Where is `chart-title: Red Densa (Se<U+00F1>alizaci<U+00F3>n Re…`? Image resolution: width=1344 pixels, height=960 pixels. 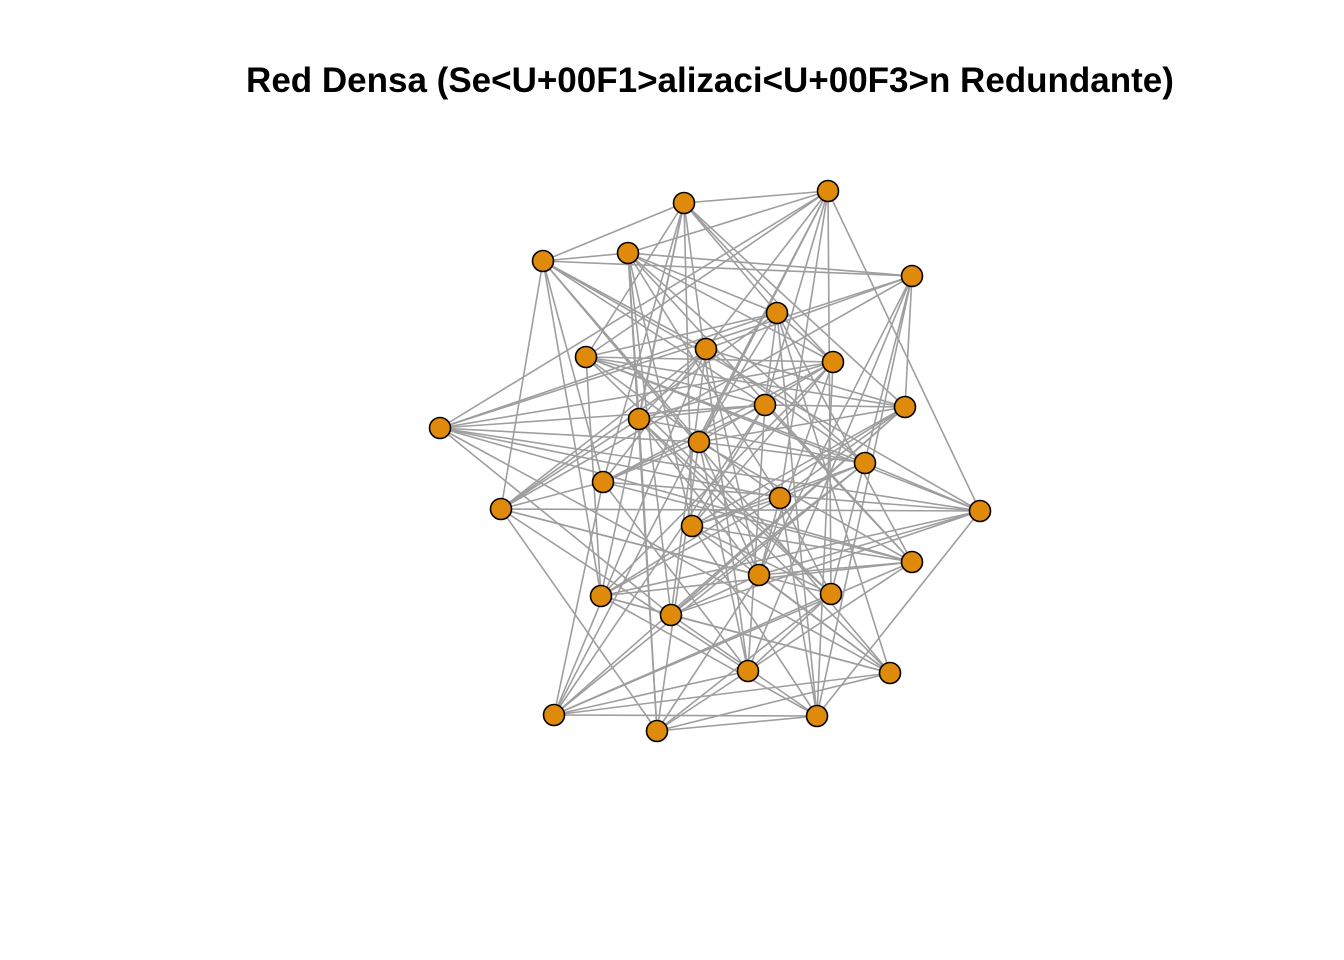
chart-title: Red Densa (Se<U+00F1>alizaci<U+00F3>n Re… is located at coordinates (710, 80).